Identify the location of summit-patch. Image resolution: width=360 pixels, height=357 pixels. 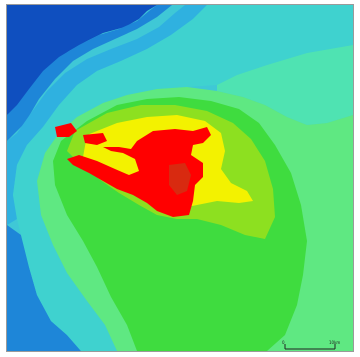
(180, 179).